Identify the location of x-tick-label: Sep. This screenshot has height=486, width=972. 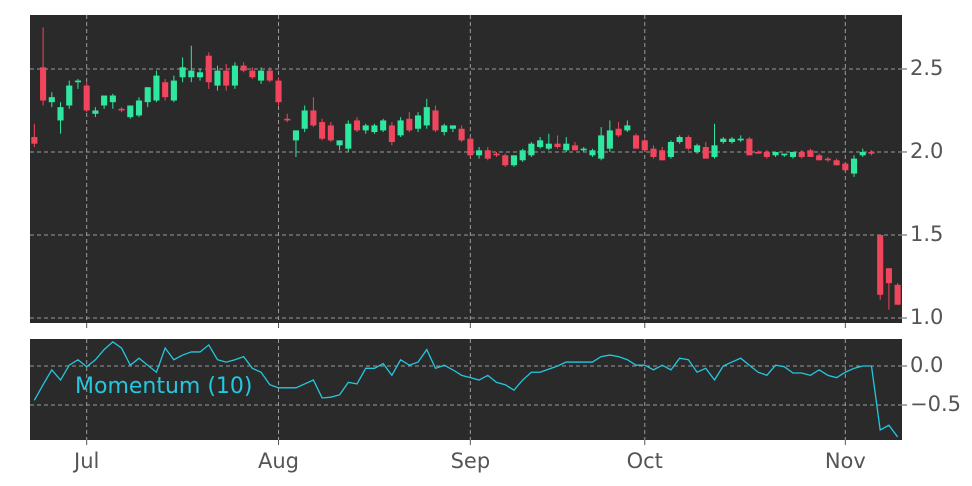
(471, 461).